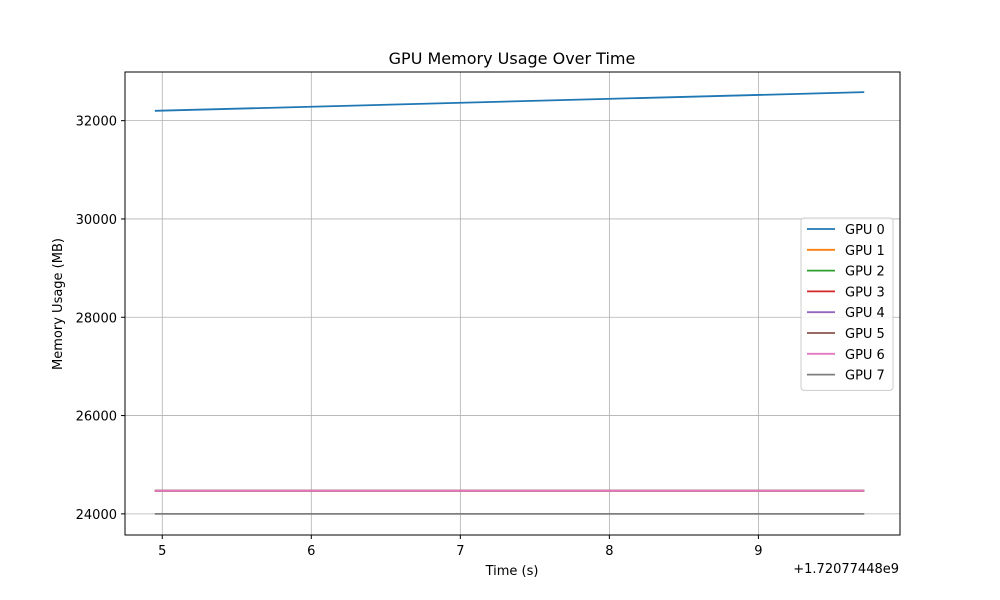 The image size is (1000, 600). Describe the element at coordinates (865, 230) in the screenshot. I see `legend-label: GPU 0` at that location.